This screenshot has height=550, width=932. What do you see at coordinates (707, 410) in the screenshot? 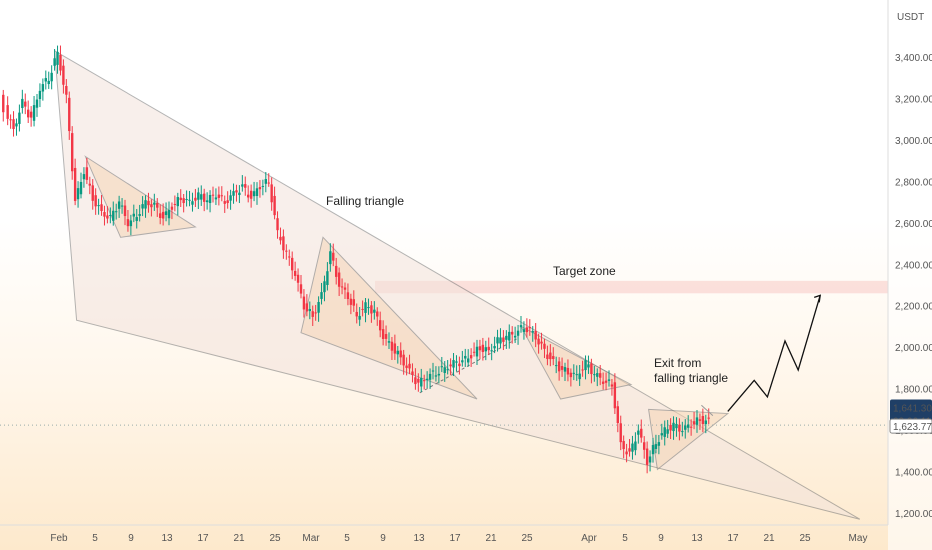
I see `exit-pointer` at bounding box center [707, 410].